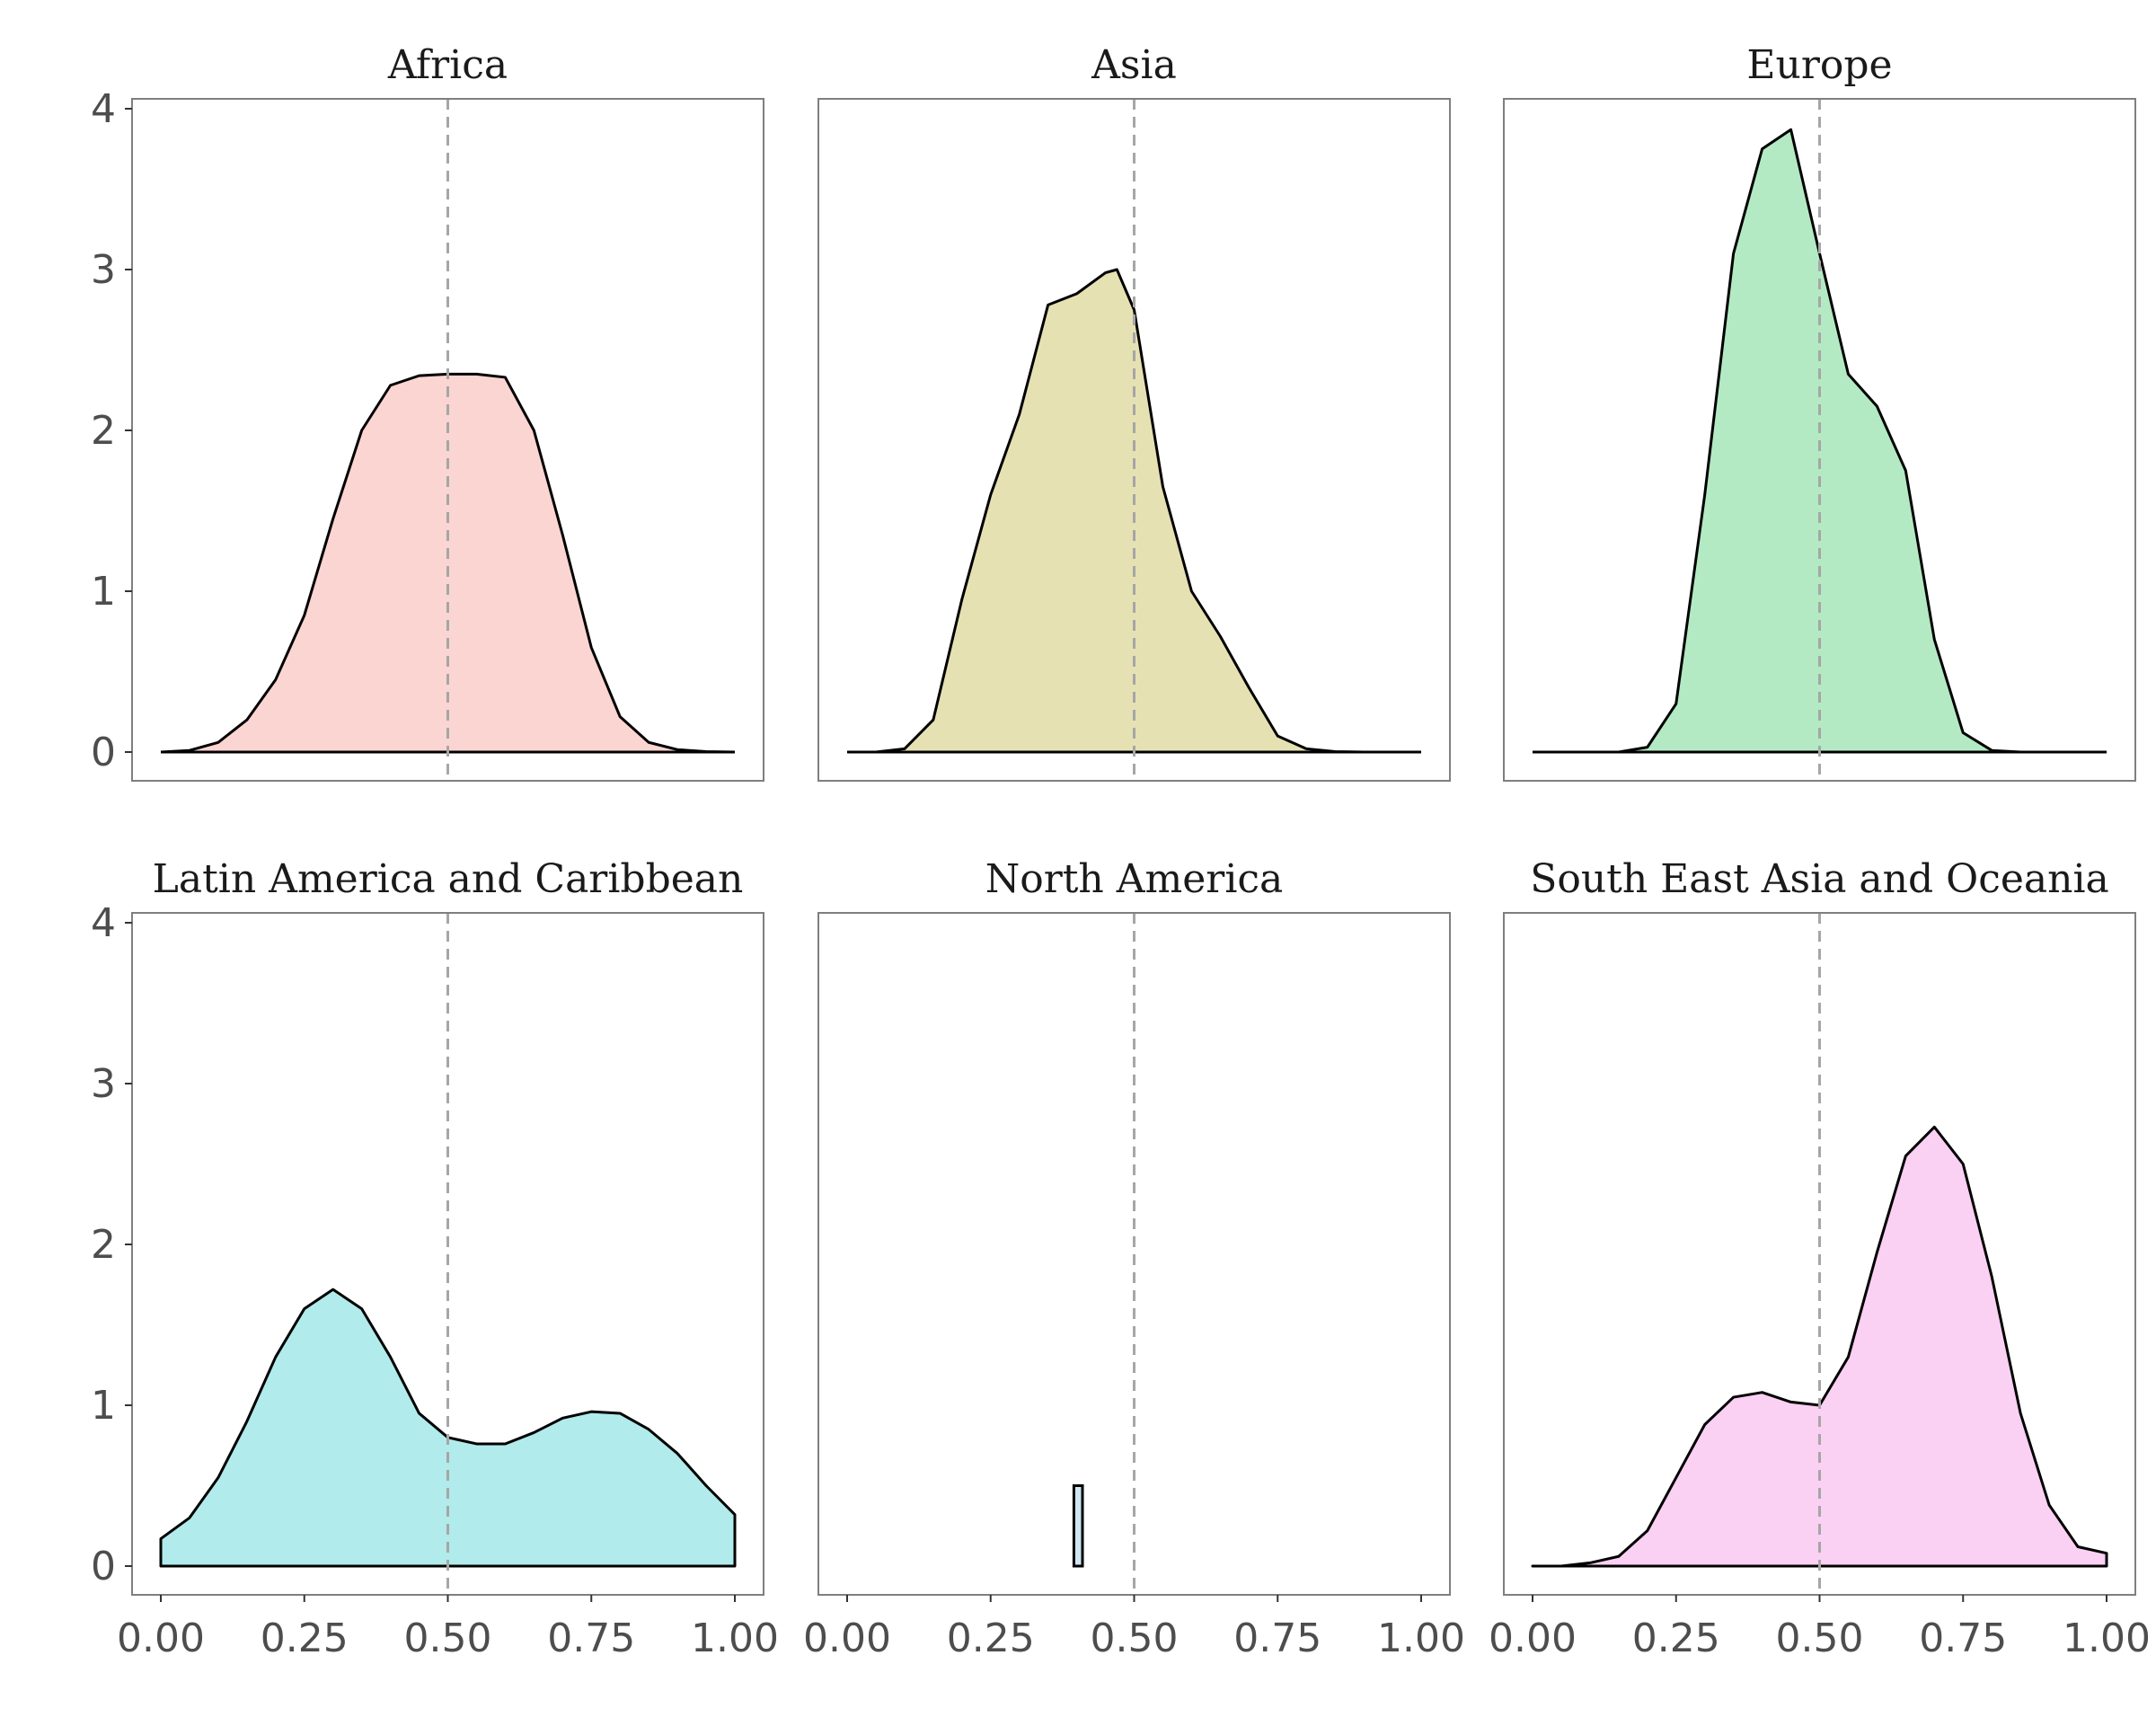 Image resolution: width=2156 pixels, height=1735 pixels. I want to click on panel-3: Europe, so click(1819, 412).